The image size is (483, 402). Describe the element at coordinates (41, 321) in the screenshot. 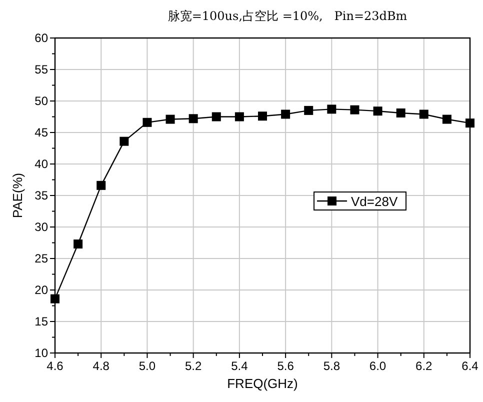

I see `y-tick-label: 15` at that location.